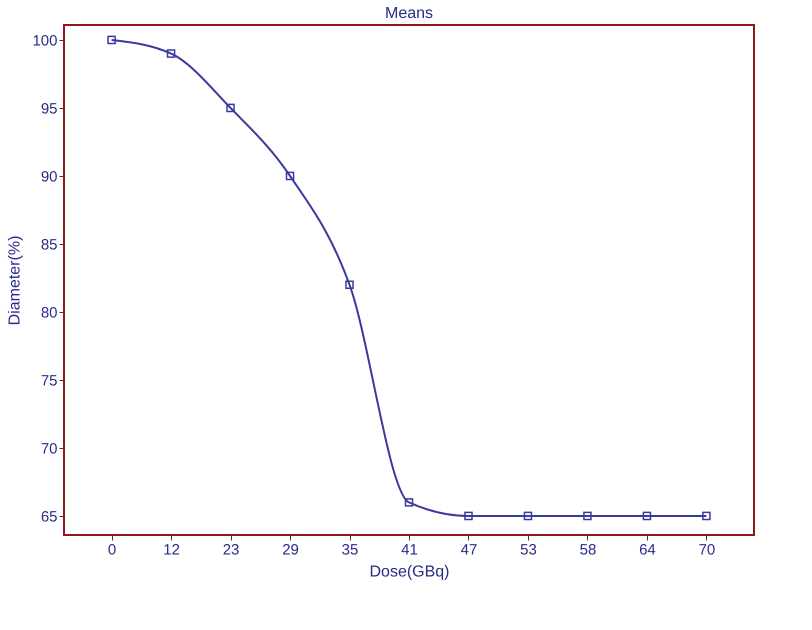 This screenshot has width=812, height=630. Describe the element at coordinates (112, 550) in the screenshot. I see `x-tick-label: 0` at that location.